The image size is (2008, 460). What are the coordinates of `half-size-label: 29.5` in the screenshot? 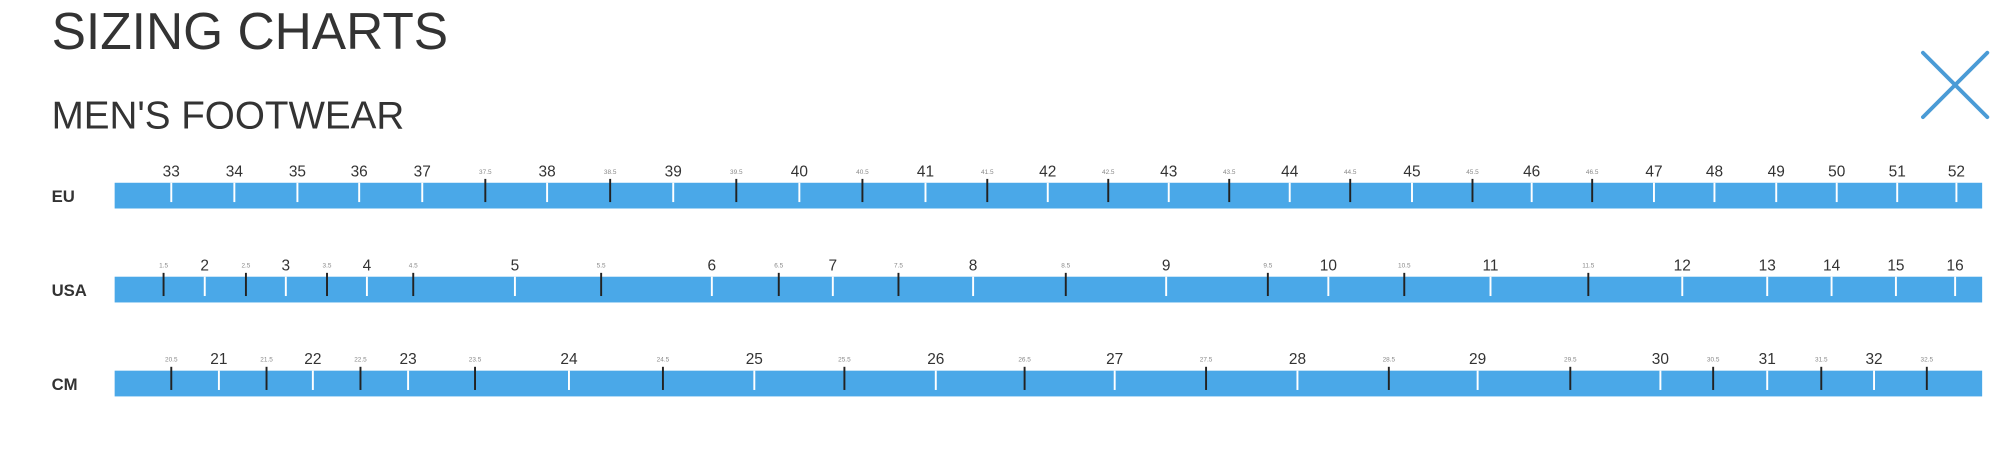 It's located at (1570, 360).